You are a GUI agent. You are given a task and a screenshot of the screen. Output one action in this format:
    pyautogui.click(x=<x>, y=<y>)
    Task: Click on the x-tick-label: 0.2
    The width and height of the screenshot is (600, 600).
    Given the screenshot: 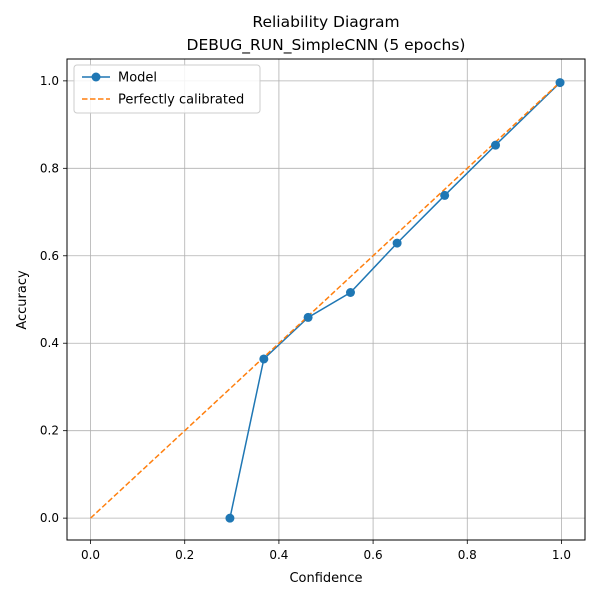 What is the action you would take?
    pyautogui.click(x=184, y=555)
    